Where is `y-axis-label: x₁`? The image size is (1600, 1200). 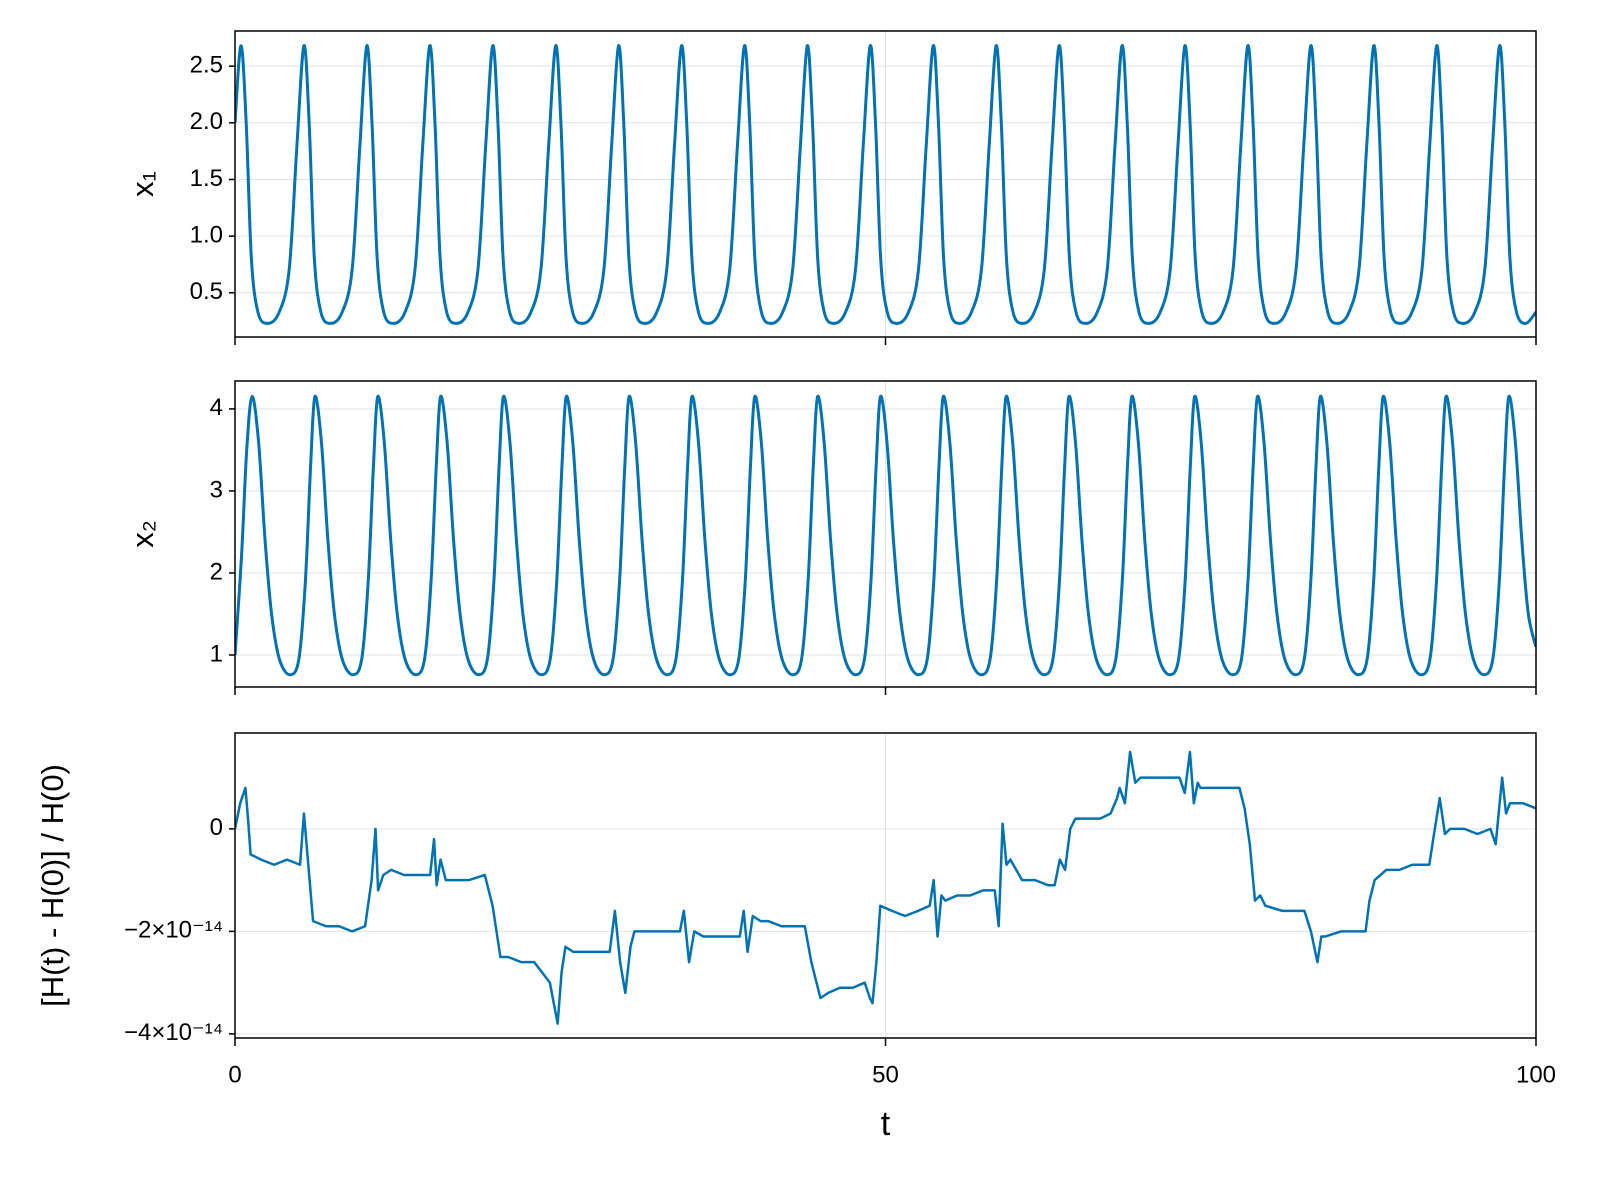
y-axis-label: x₁ is located at coordinates (142, 184).